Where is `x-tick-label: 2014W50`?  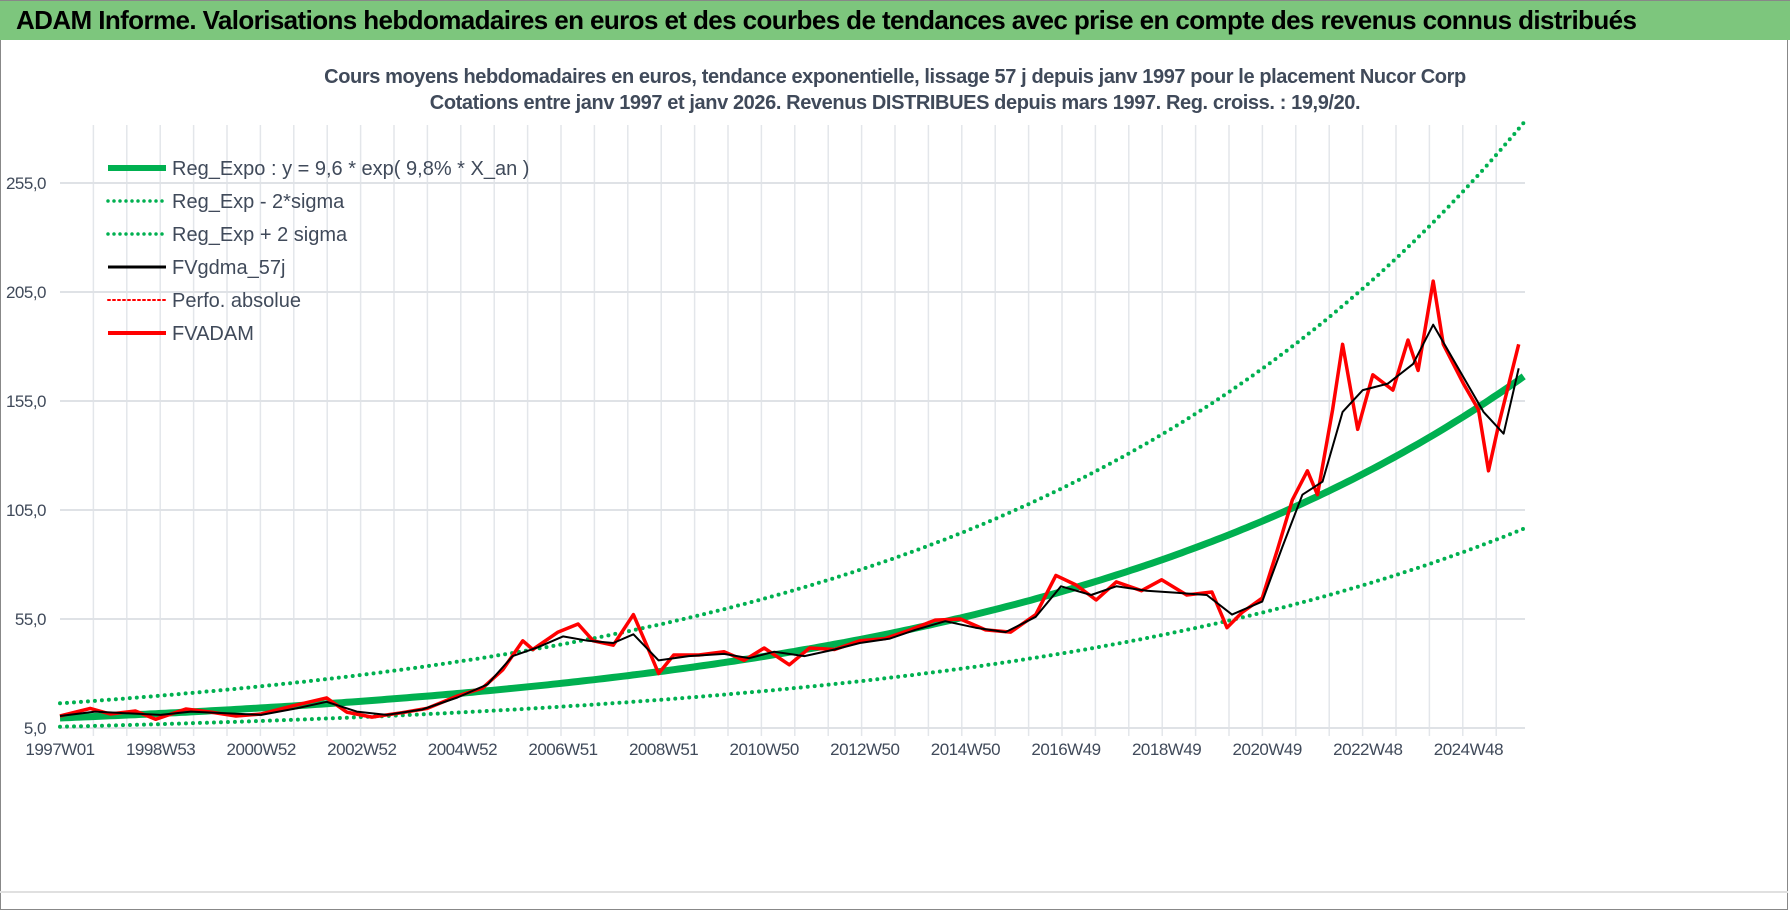
x-tick-label: 2014W50 is located at coordinates (965, 749).